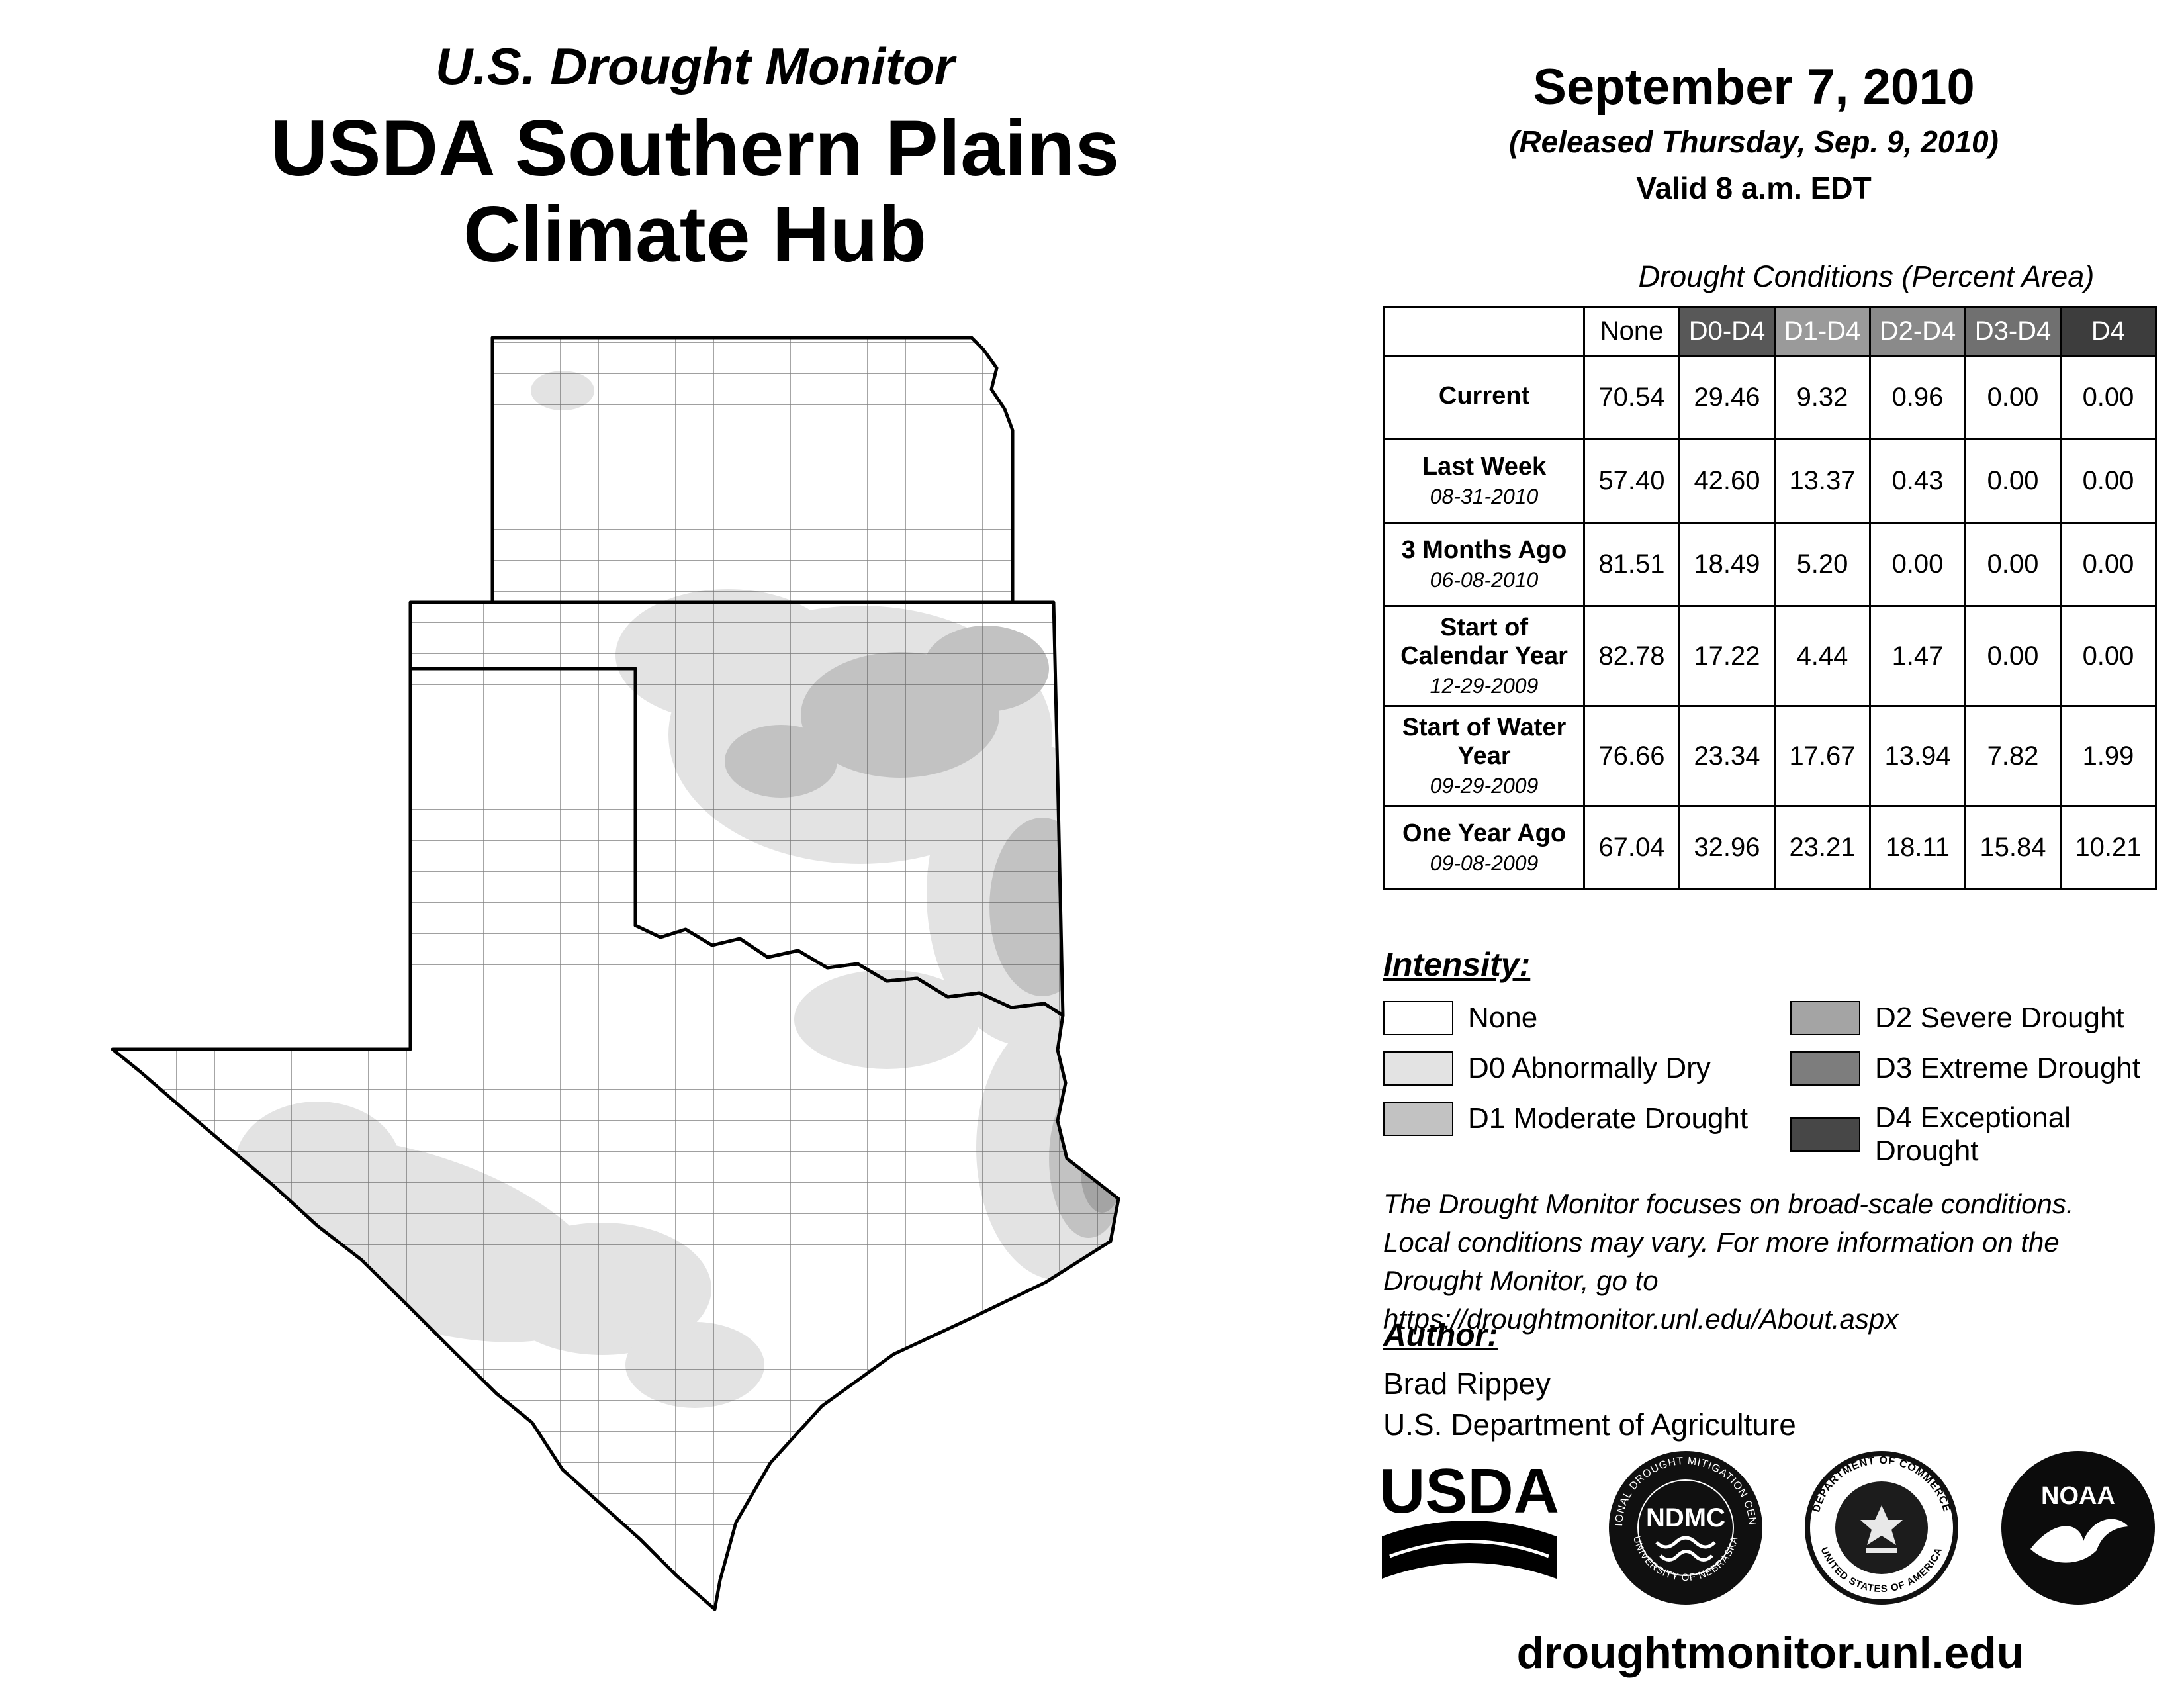 The image size is (2184, 1688). What do you see at coordinates (2013, 331) in the screenshot?
I see `column-header-d3d4: D3-D4` at bounding box center [2013, 331].